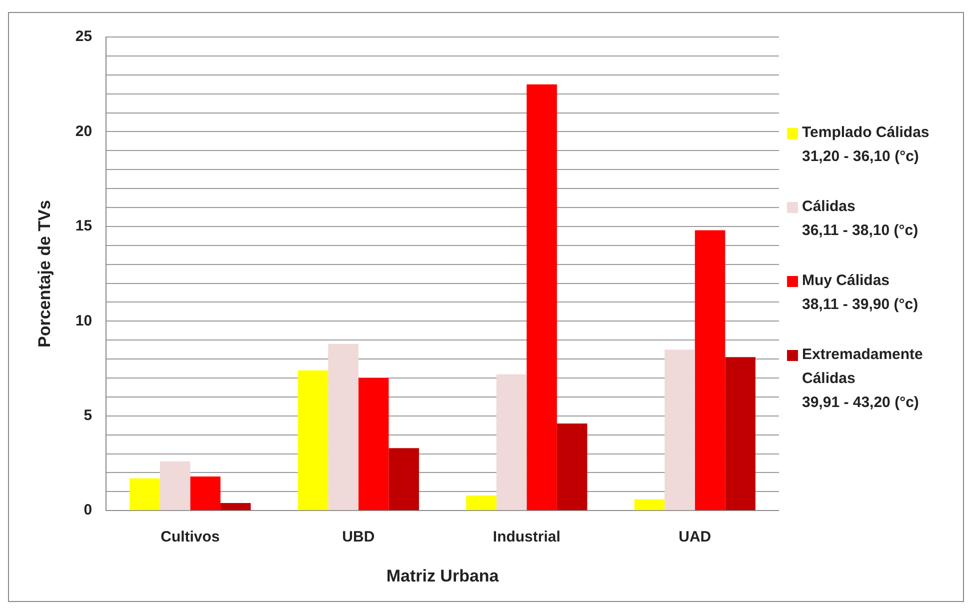 The image size is (974, 608). What do you see at coordinates (83, 131) in the screenshot?
I see `y-tick-label: 20` at bounding box center [83, 131].